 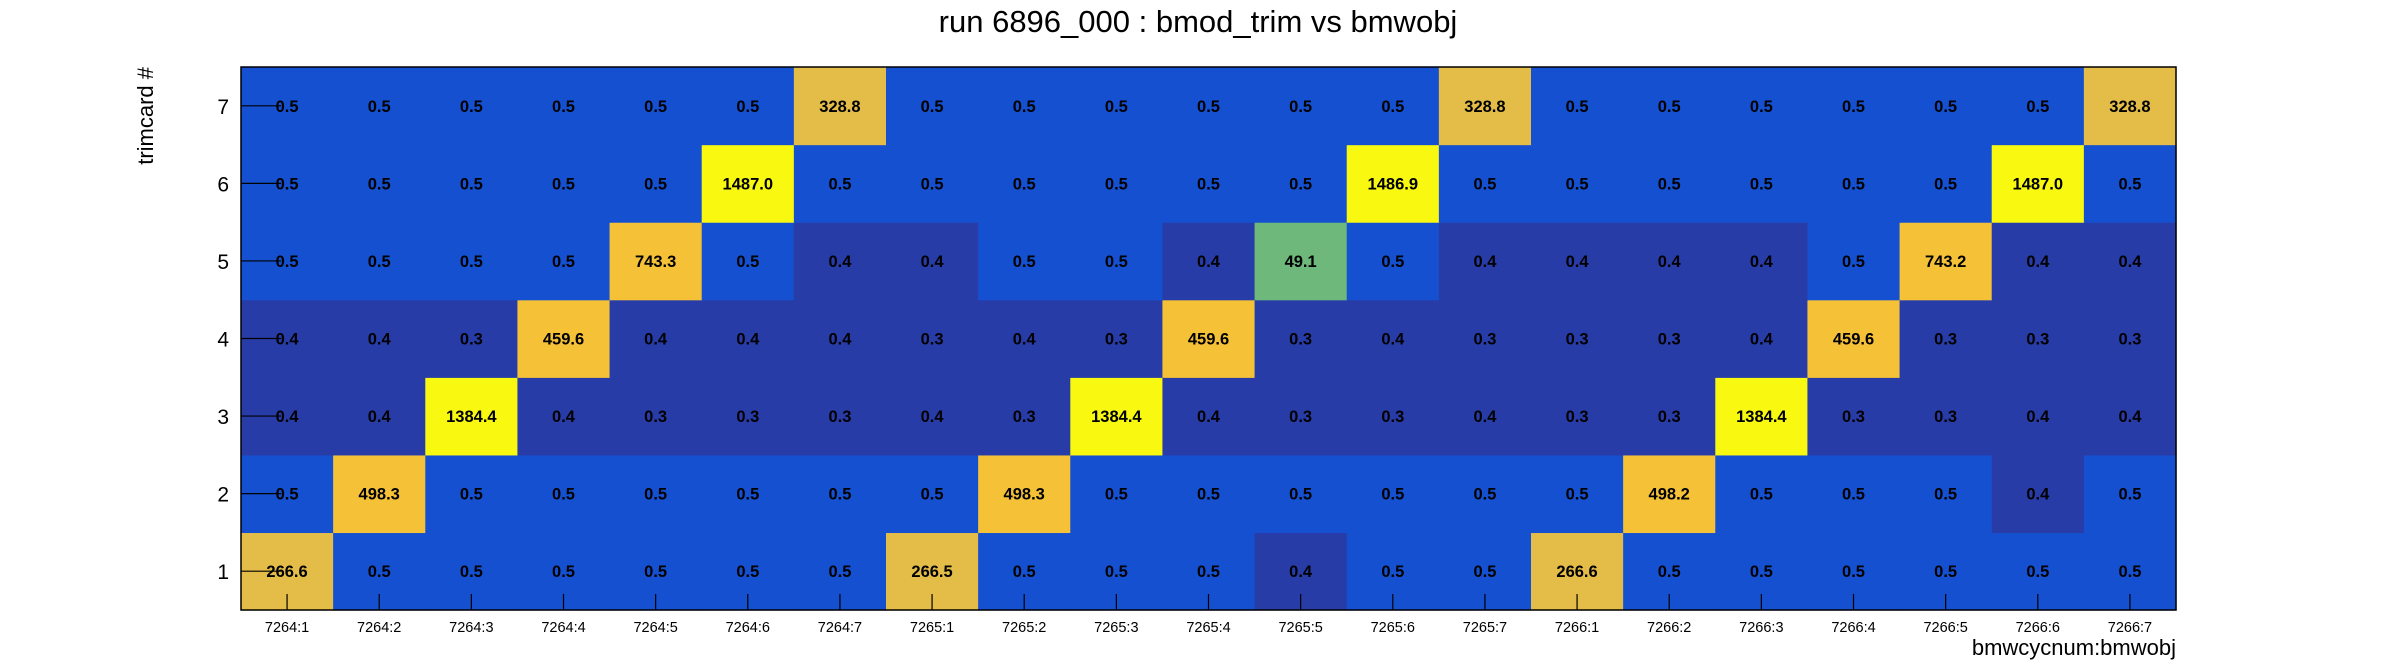 I want to click on cell-value-label: 459.6, so click(x=1208, y=340).